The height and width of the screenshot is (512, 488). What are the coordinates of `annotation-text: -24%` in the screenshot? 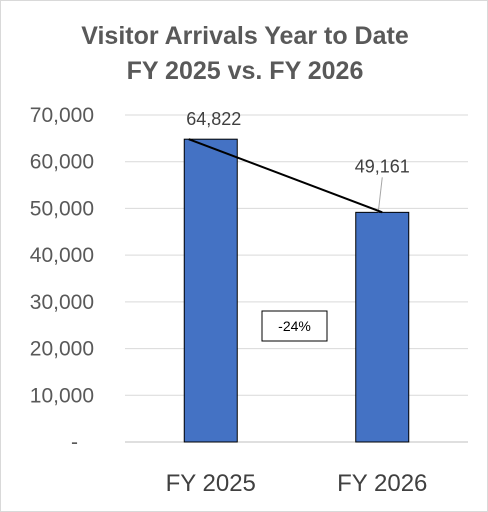 It's located at (294, 326).